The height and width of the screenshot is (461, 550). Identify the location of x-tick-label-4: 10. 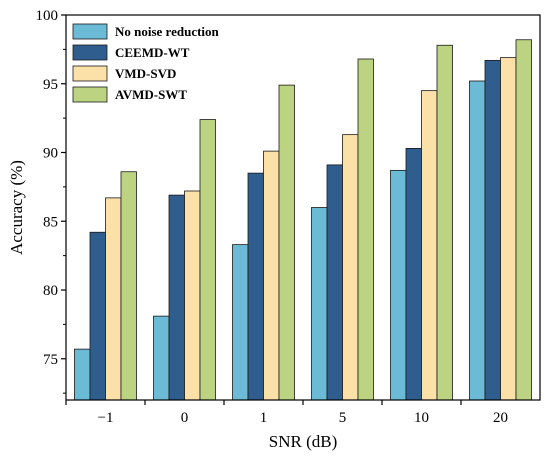
(421, 418).